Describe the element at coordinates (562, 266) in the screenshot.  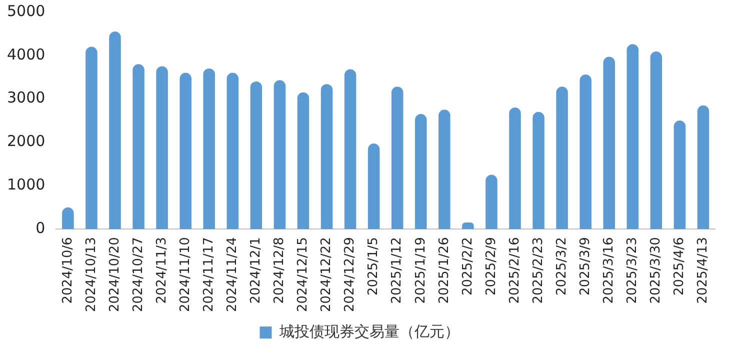
I see `x-tick-label: 2025/3/2` at that location.